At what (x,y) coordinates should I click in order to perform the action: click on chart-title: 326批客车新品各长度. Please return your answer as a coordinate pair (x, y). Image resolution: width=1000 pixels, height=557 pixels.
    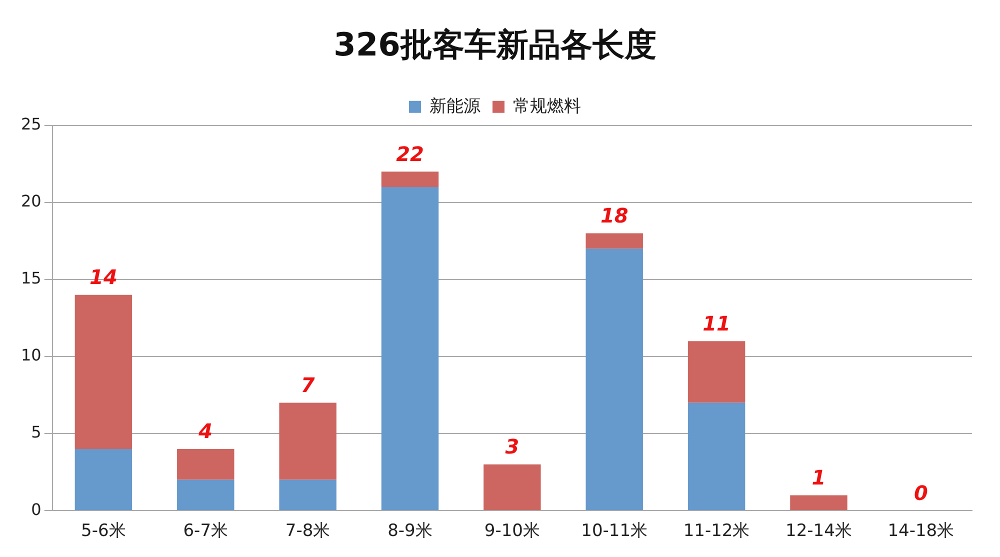
    Looking at the image, I should click on (495, 45).